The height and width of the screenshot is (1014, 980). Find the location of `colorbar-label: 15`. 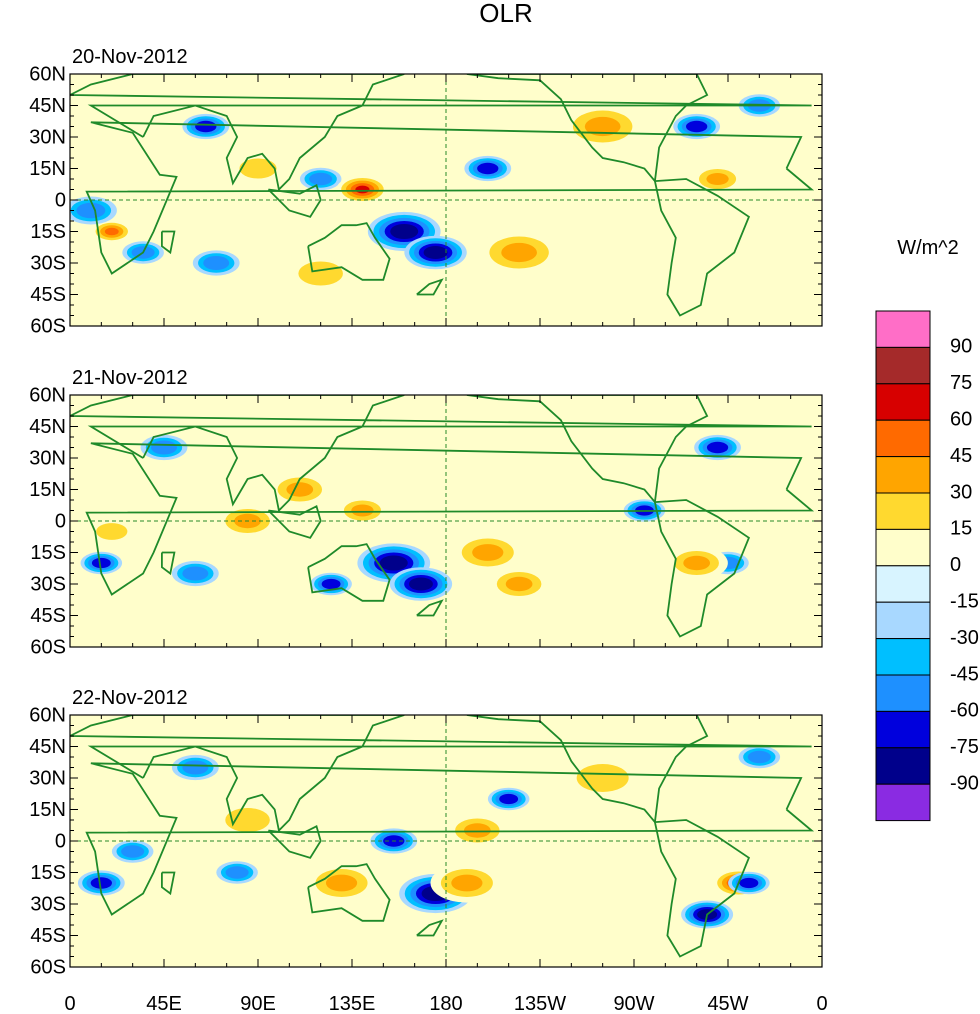

colorbar-label: 15 is located at coordinates (961, 529).